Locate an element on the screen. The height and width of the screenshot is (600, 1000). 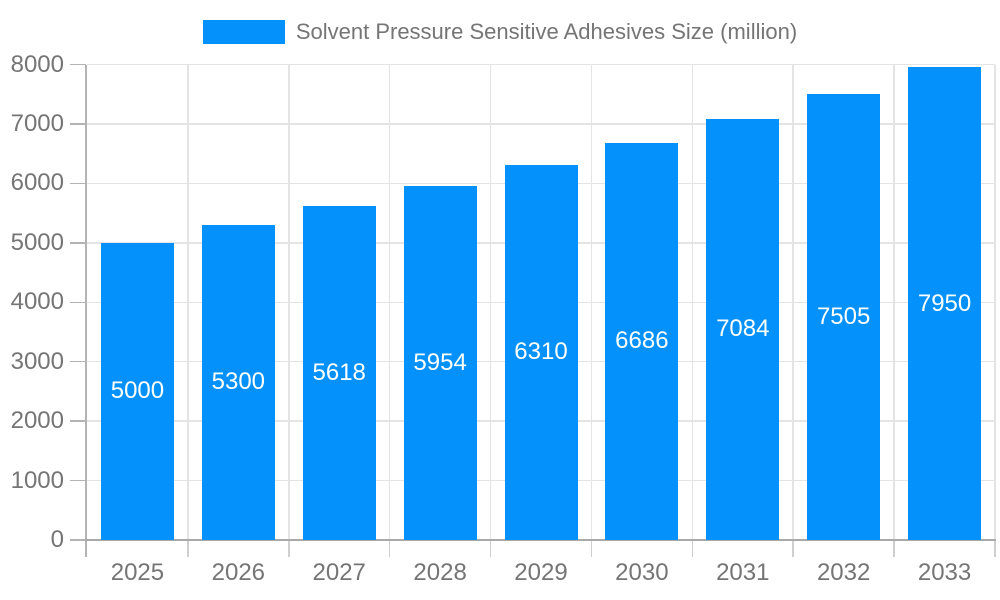
x-axis-line is located at coordinates (540, 540).